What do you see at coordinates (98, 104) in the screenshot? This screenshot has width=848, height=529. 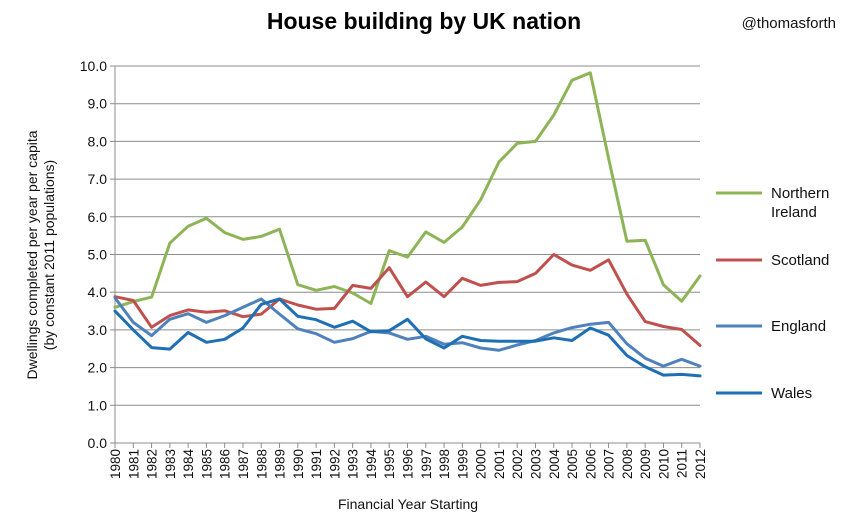 I see `y-tick-label: 9.0` at bounding box center [98, 104].